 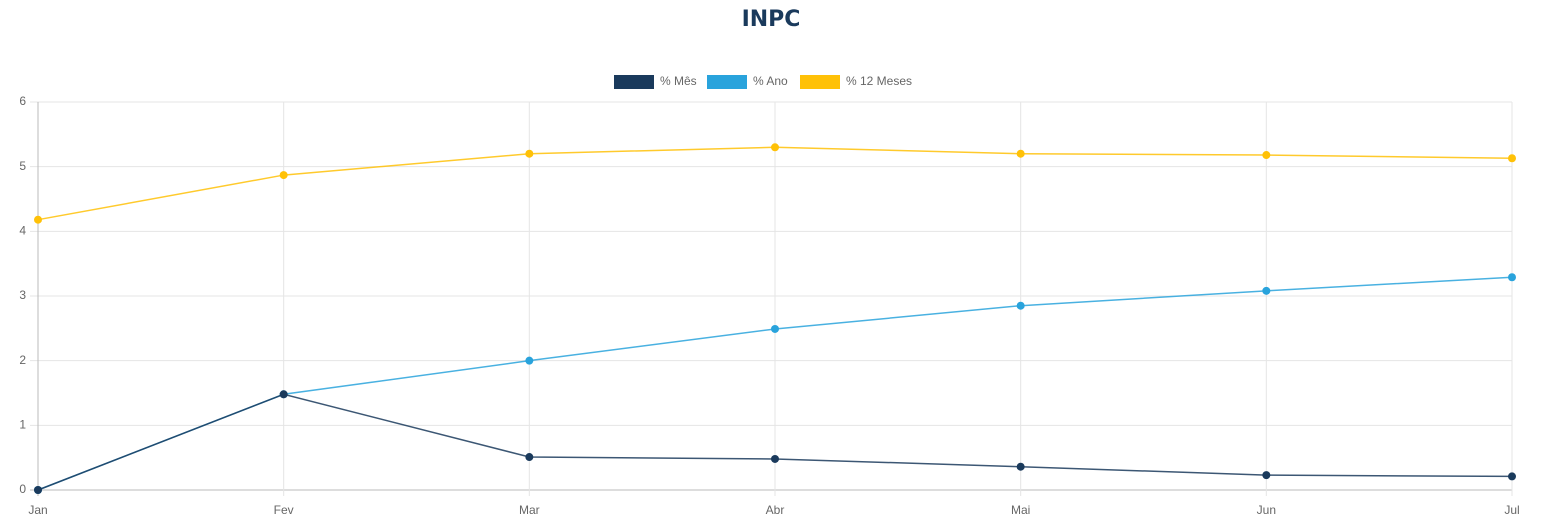 What do you see at coordinates (775, 510) in the screenshot?
I see `x-tick-label: Abr` at bounding box center [775, 510].